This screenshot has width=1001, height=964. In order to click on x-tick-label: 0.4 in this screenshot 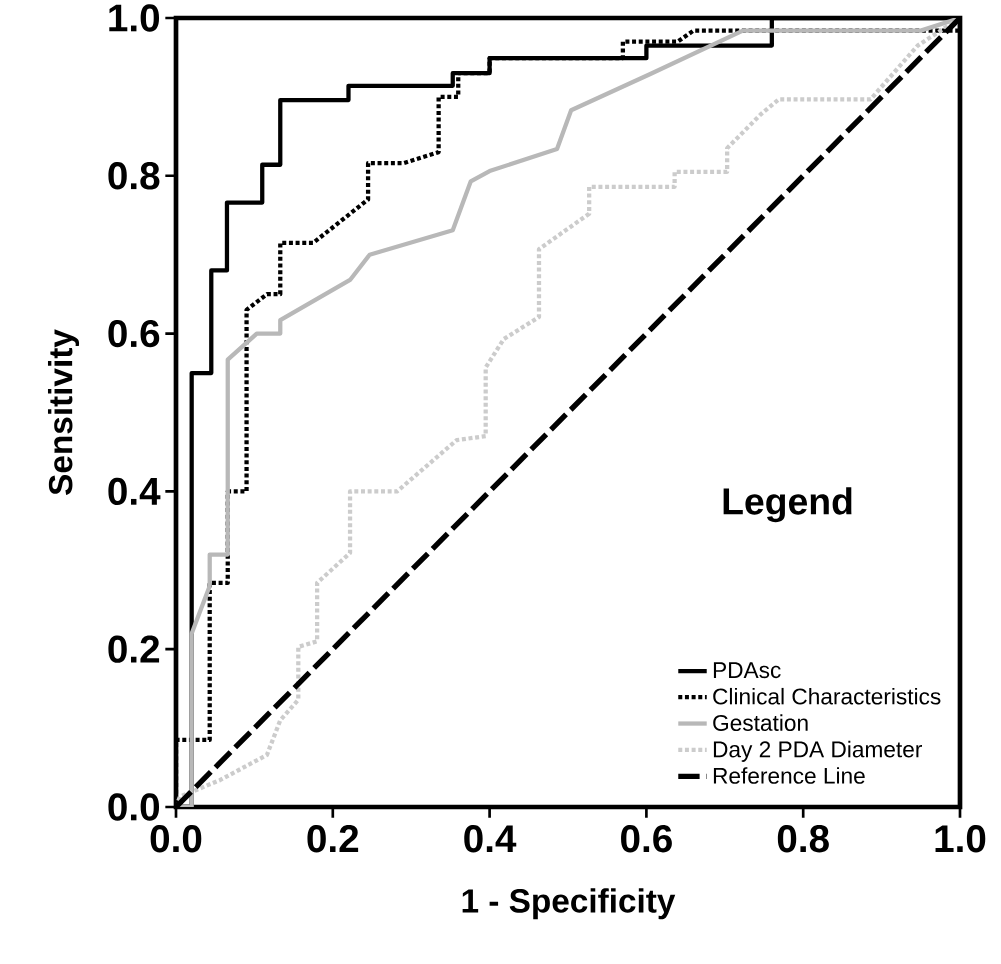, I will do `click(490, 839)`.